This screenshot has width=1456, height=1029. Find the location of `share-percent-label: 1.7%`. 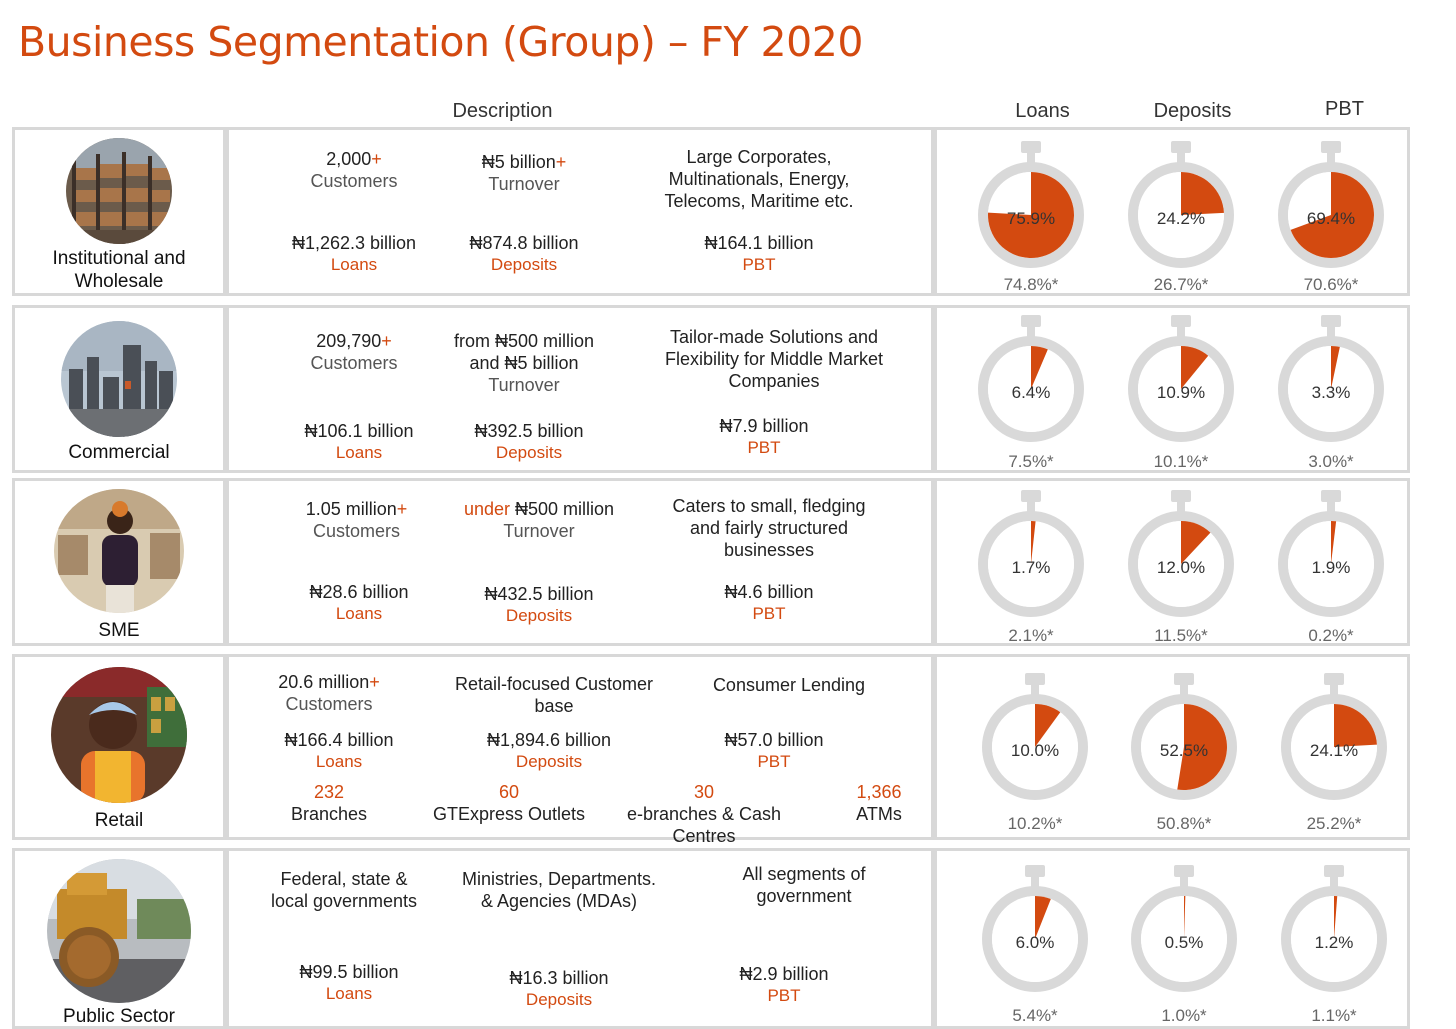

share-percent-label: 1.7% is located at coordinates (1031, 567).